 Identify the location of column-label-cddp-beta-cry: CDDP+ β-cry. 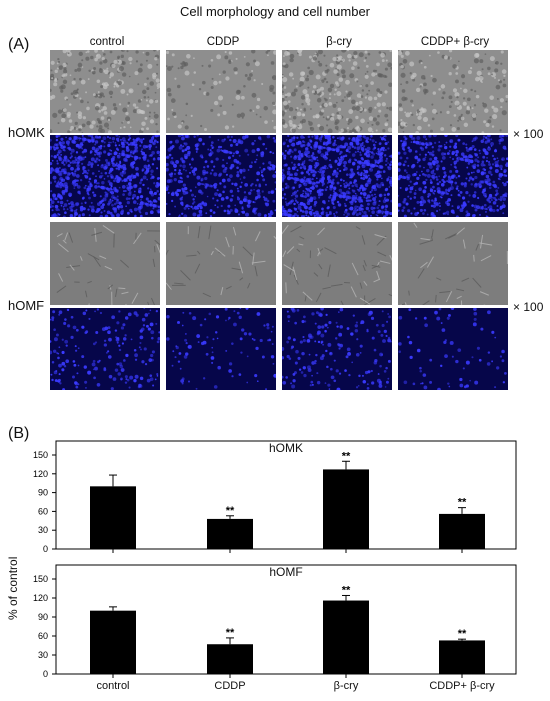
(455, 42).